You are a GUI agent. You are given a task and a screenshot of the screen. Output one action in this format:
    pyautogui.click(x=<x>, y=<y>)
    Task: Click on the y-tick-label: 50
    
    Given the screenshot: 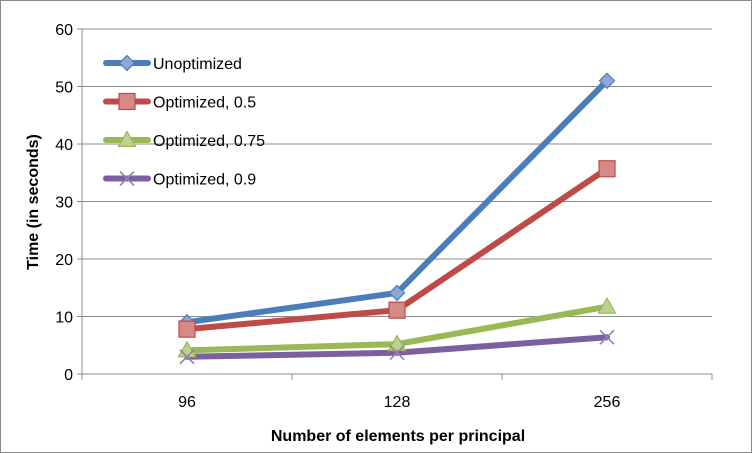 What is the action you would take?
    pyautogui.click(x=64, y=88)
    